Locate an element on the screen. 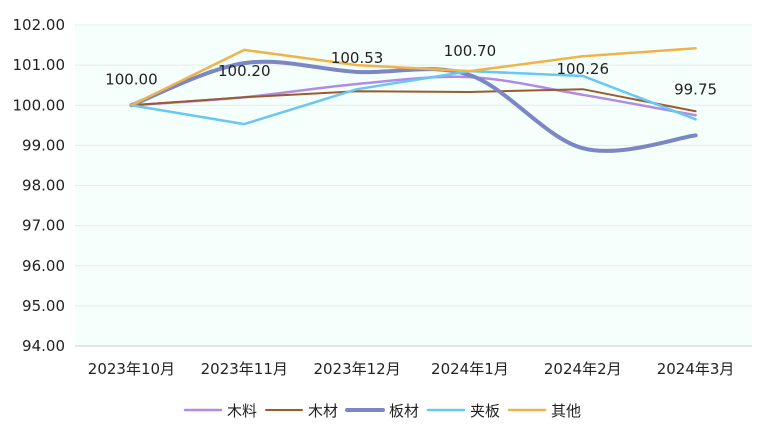  y-tick-label: 96.00 is located at coordinates (43, 266).